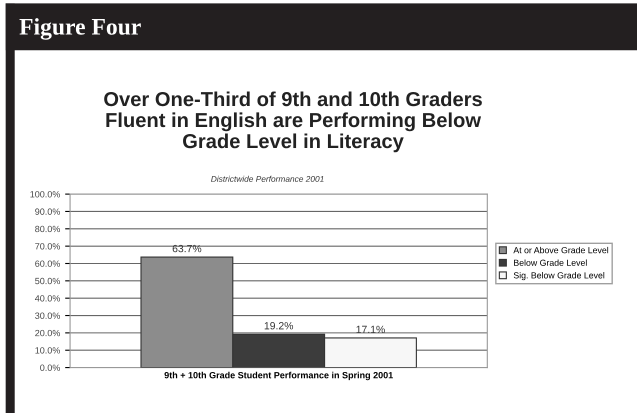 Image resolution: width=637 pixels, height=413 pixels. Describe the element at coordinates (559, 276) in the screenshot. I see `legend-label: Sig. Below Grade Level` at that location.